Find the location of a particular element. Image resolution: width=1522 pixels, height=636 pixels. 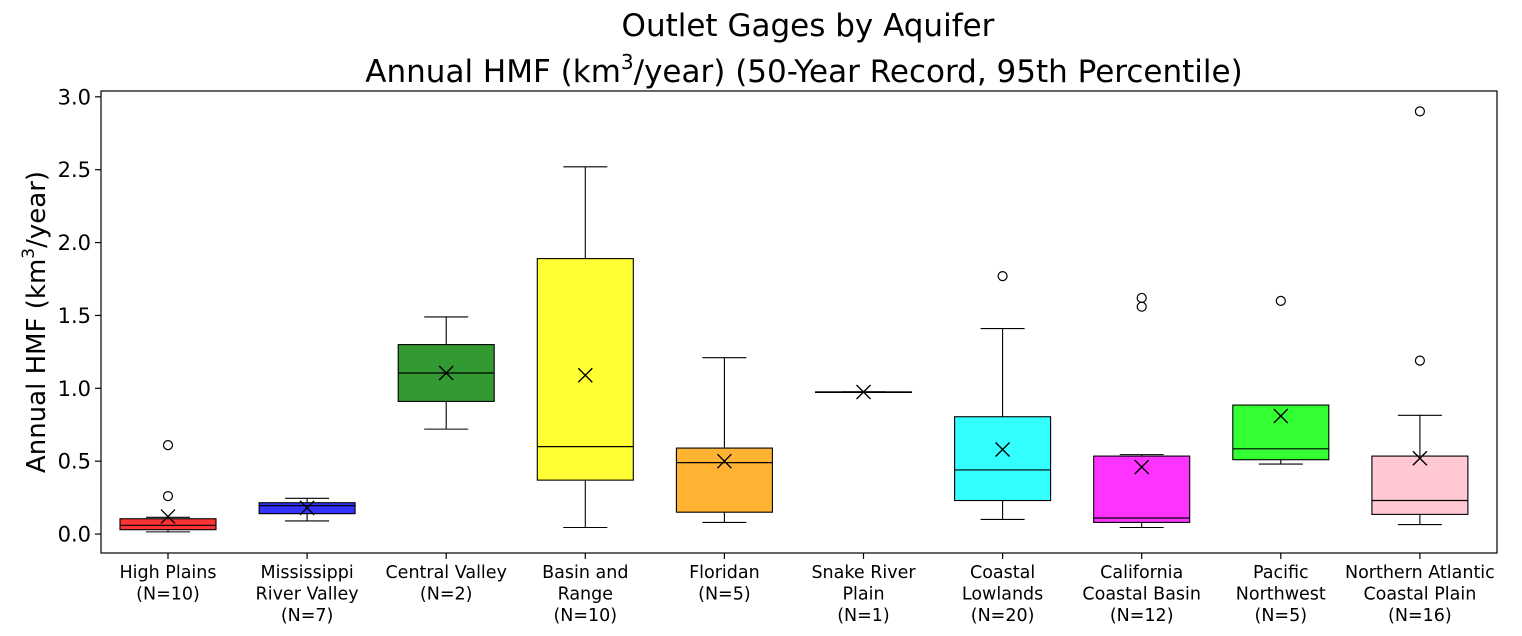

y-tick-label: 3.0 is located at coordinates (74, 97).